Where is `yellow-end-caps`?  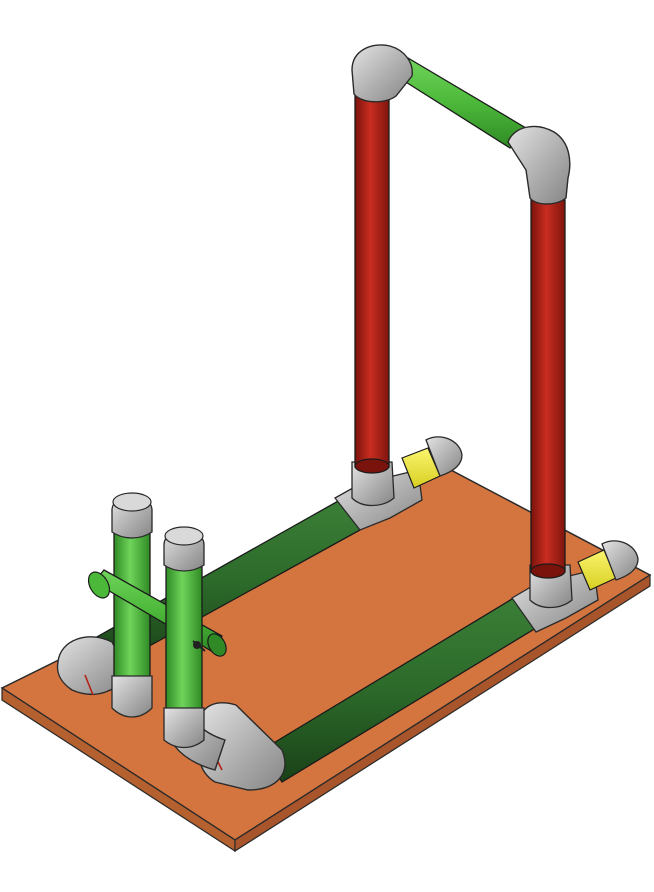 yellow-end-caps is located at coordinates (608, 565).